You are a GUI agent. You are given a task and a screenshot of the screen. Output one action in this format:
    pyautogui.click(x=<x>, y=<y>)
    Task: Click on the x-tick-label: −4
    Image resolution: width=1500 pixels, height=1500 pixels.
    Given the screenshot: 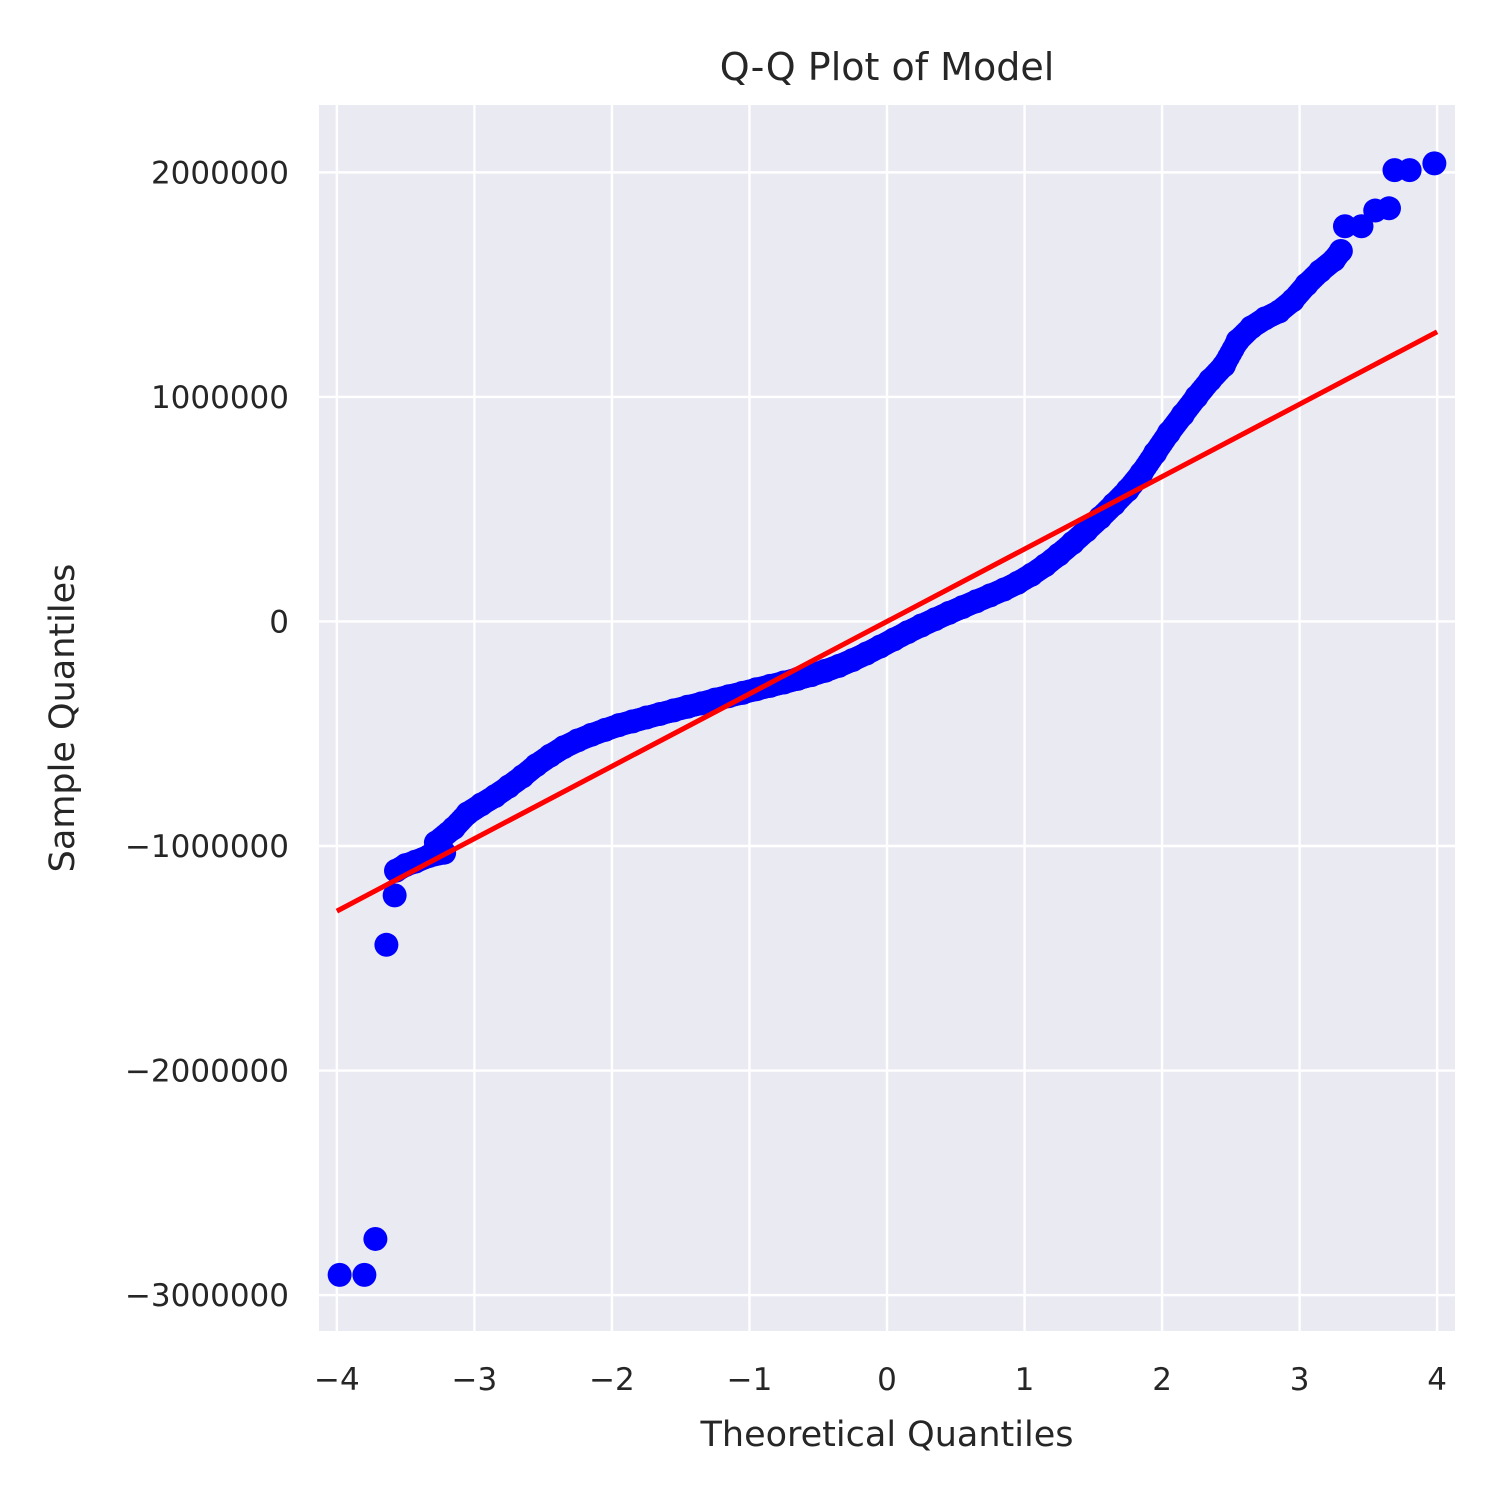 What is the action you would take?
    pyautogui.click(x=337, y=1380)
    